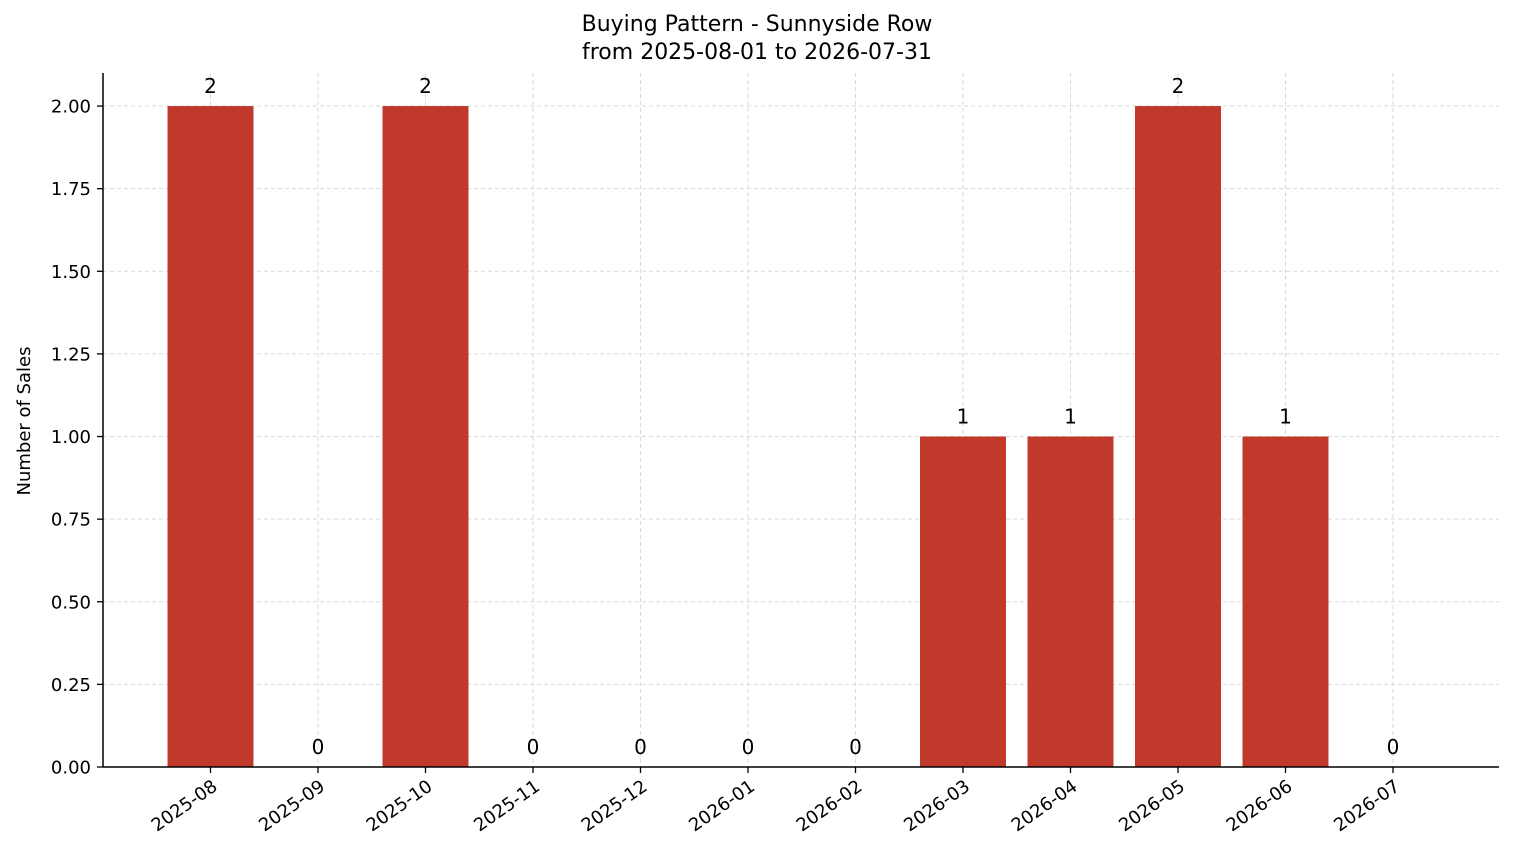 The height and width of the screenshot is (863, 1514). What do you see at coordinates (71, 107) in the screenshot?
I see `y-tick-label: 2.00` at bounding box center [71, 107].